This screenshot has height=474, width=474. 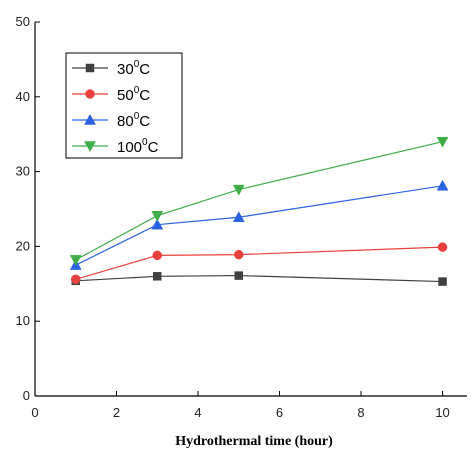 What do you see at coordinates (279, 412) in the screenshot?
I see `x-tick-label: 6` at bounding box center [279, 412].